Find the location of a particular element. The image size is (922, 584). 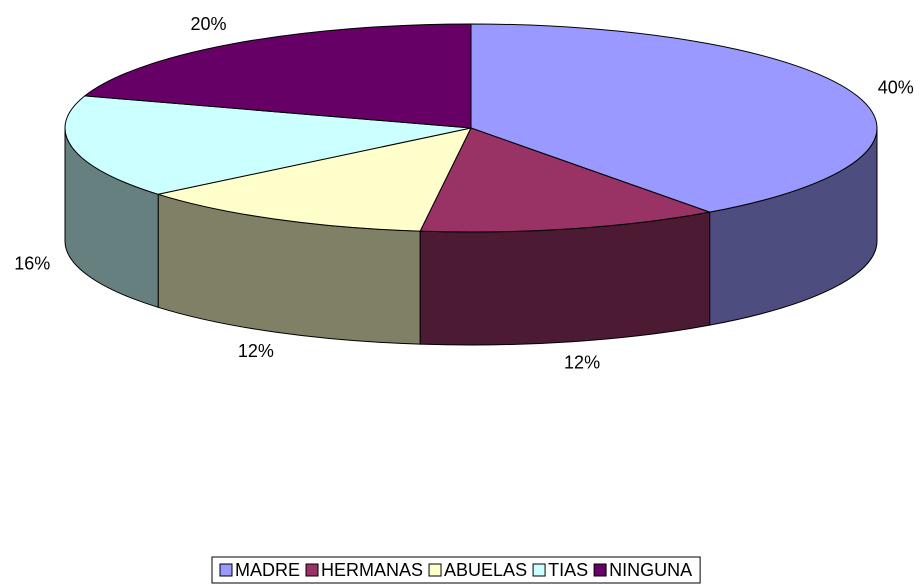

legend-label: TIAS is located at coordinates (568, 570).